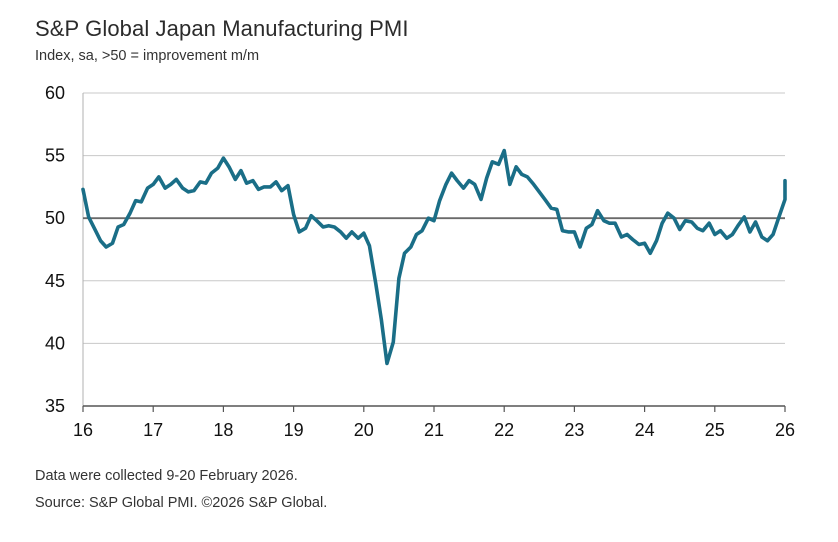  What do you see at coordinates (222, 28) in the screenshot?
I see `chart-title: S&P Global Japan Manufacturing PMI` at bounding box center [222, 28].